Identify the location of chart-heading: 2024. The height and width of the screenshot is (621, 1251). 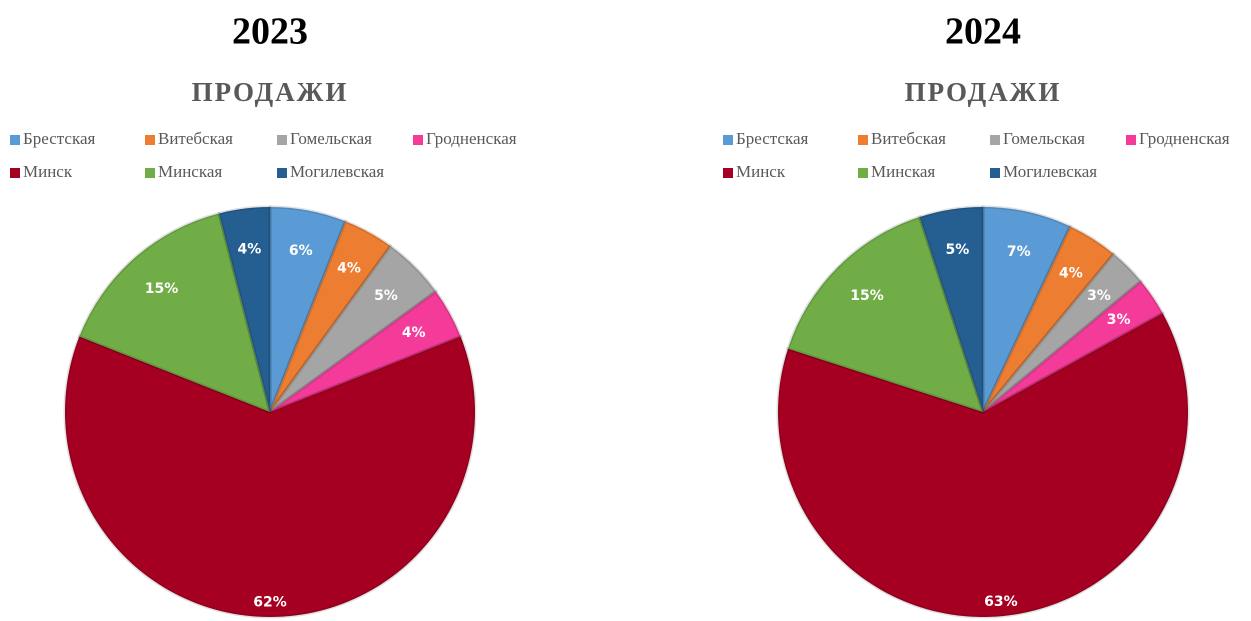
(983, 32).